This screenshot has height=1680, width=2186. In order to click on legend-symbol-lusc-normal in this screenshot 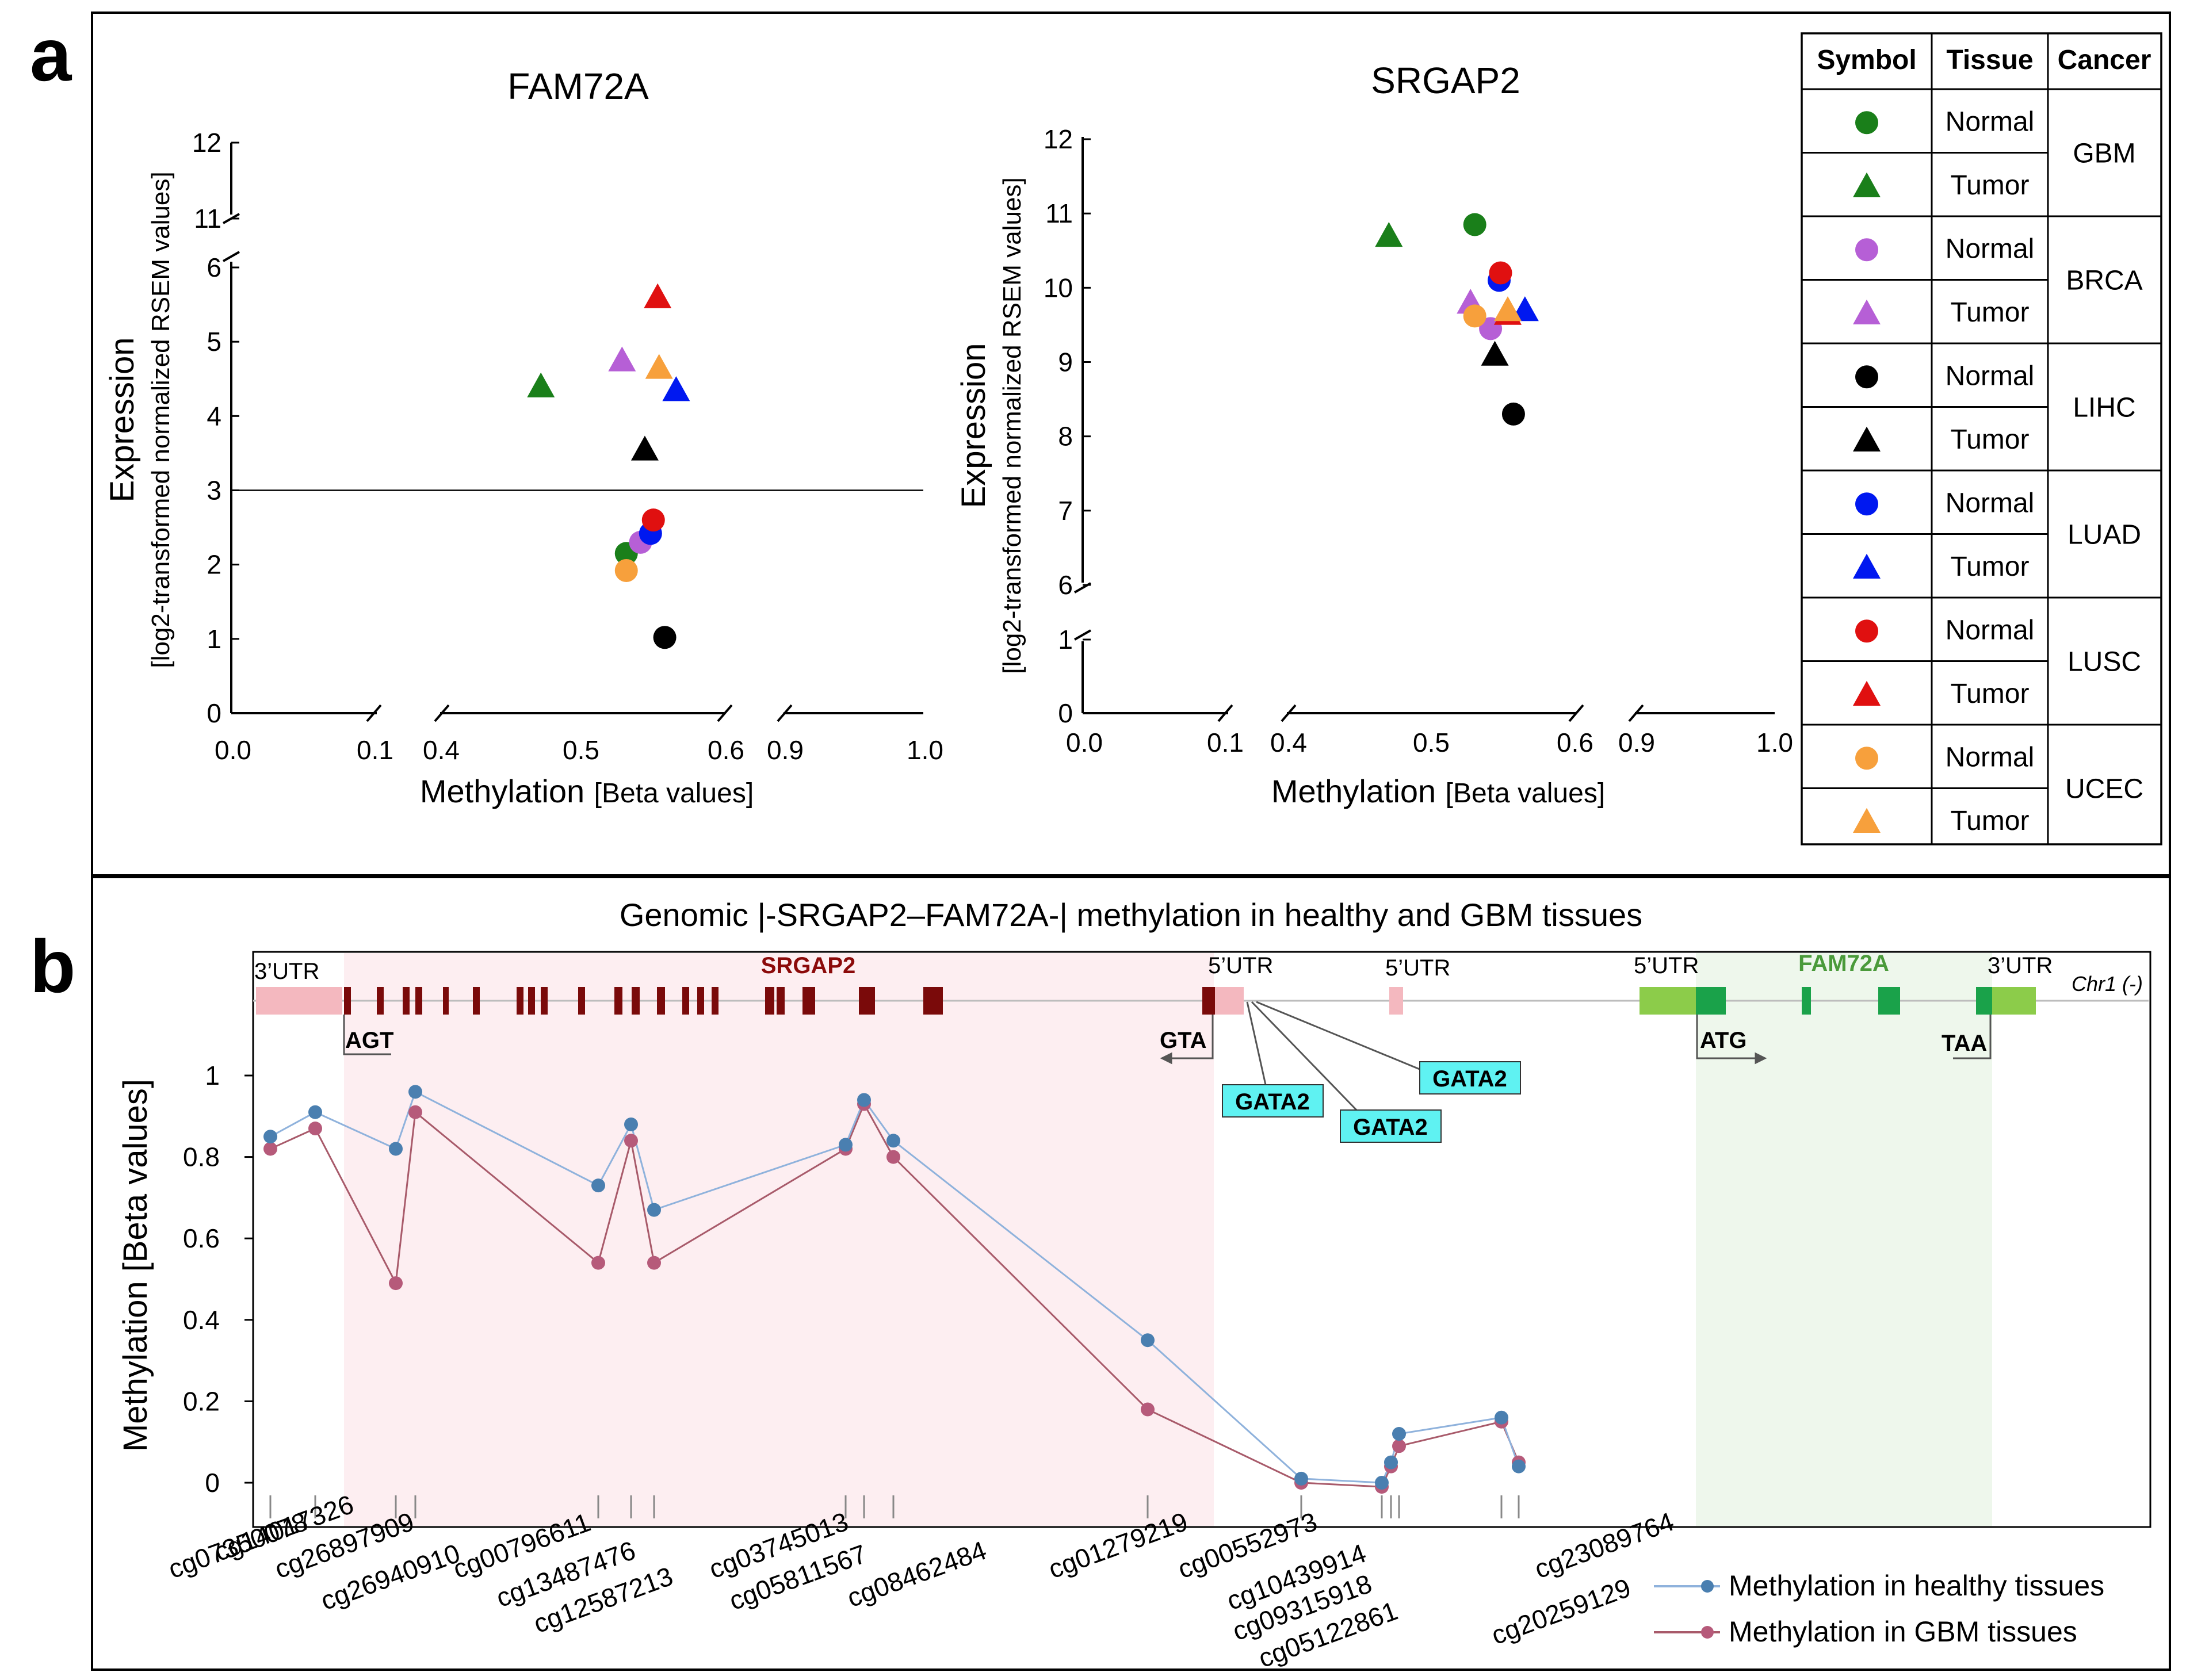, I will do `click(1866, 631)`.